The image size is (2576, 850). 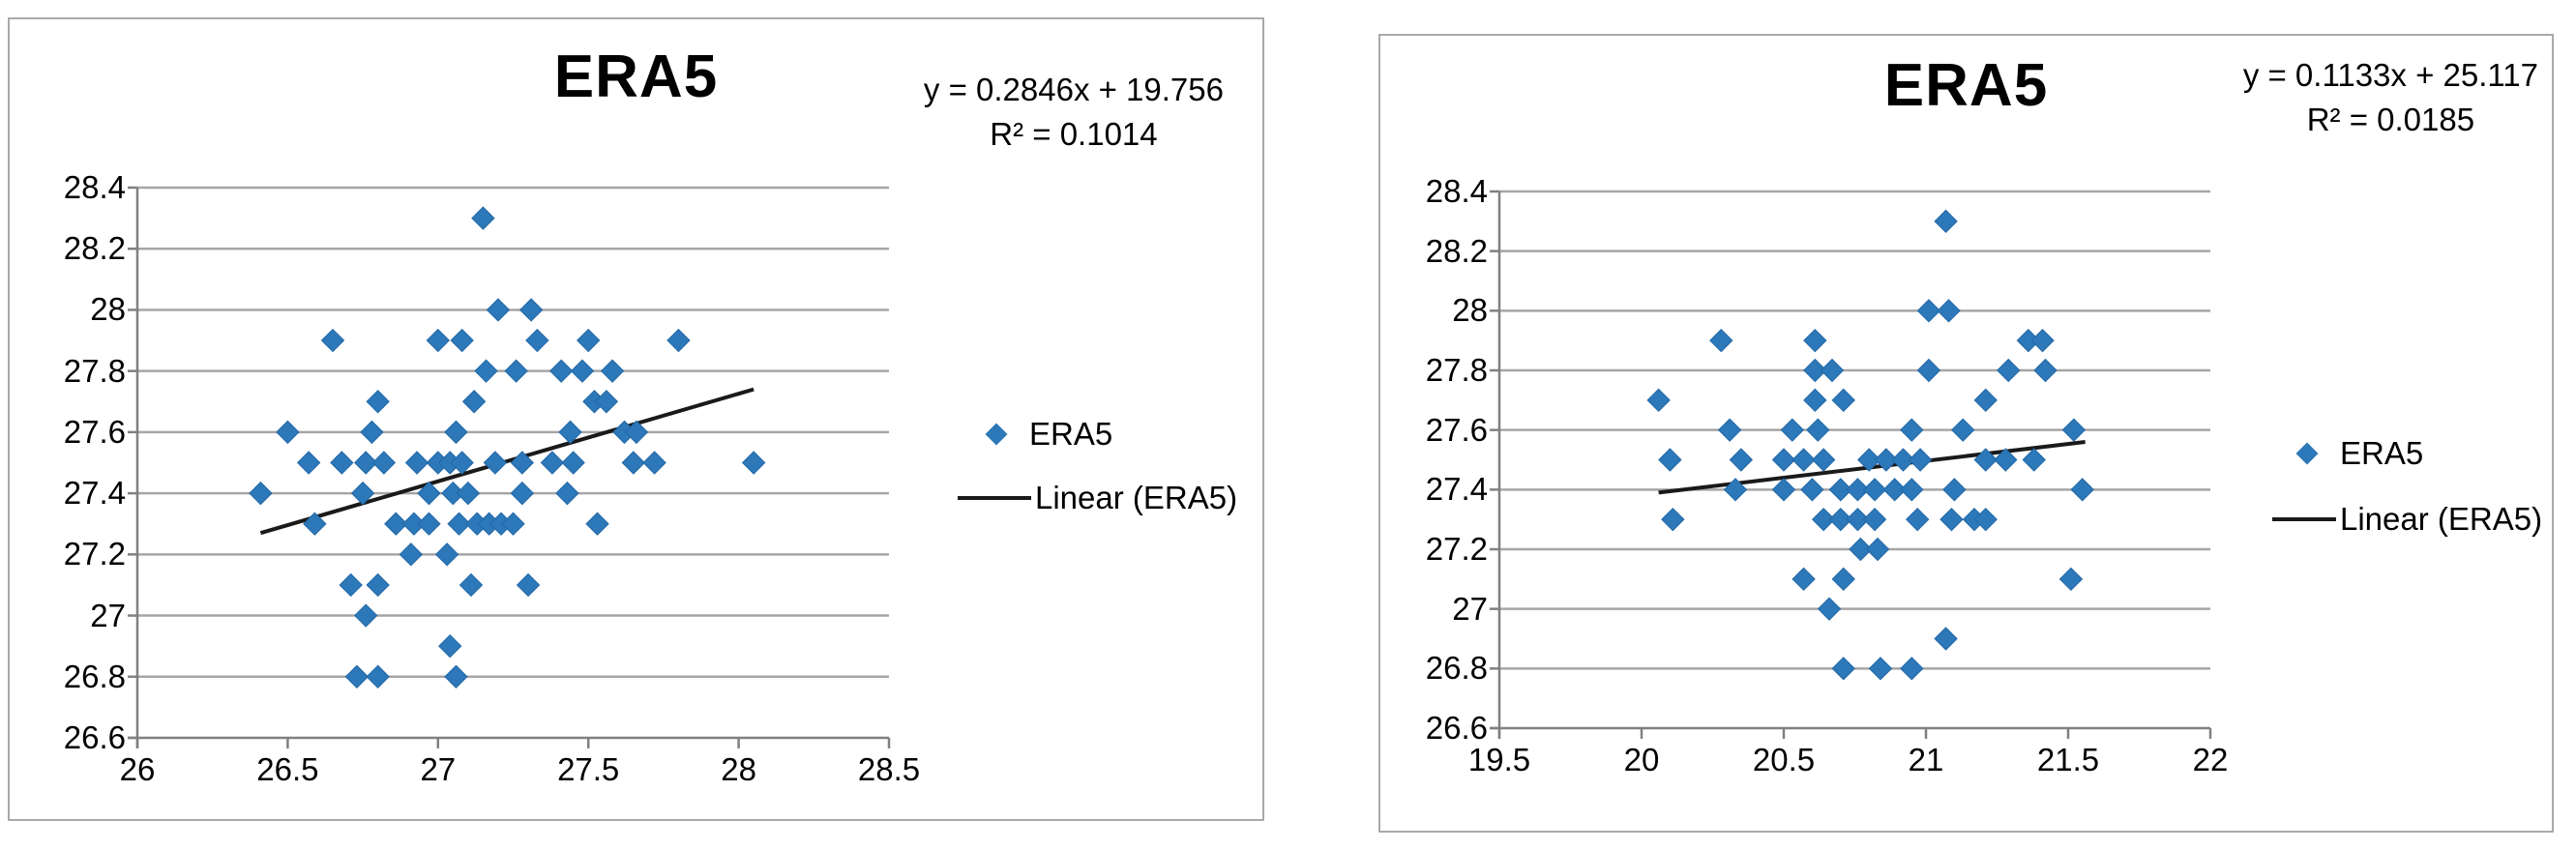 What do you see at coordinates (94, 187) in the screenshot?
I see `y-tick-label: 28.4` at bounding box center [94, 187].